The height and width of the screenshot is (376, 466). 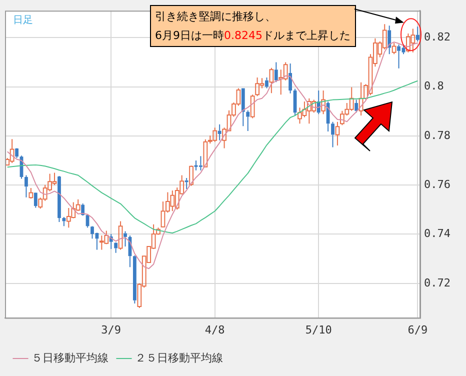 I want to click on y-tick-label: 0.72, so click(x=437, y=283).